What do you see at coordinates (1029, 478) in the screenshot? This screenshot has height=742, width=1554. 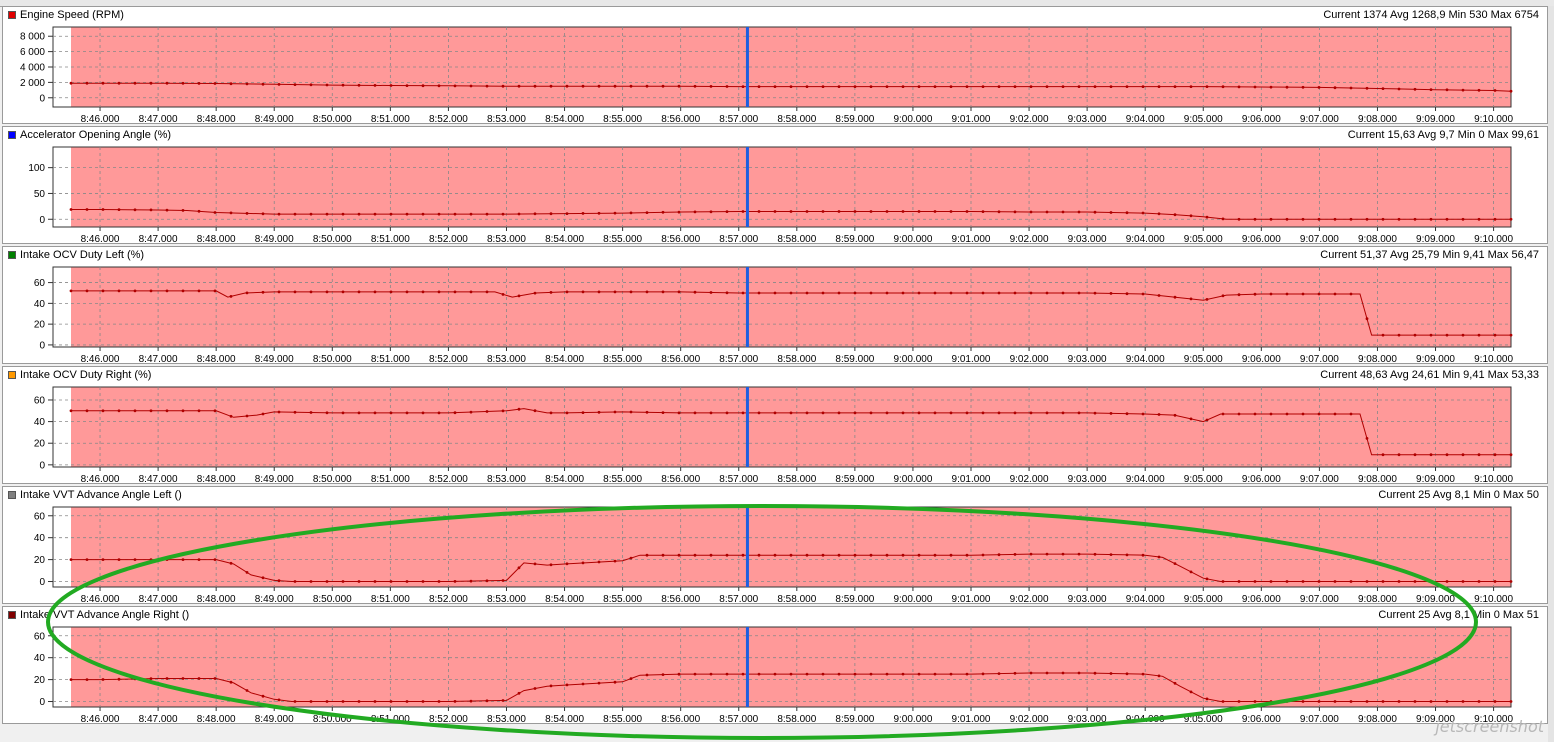 I see `x-tick-label: 9:02.000` at bounding box center [1029, 478].